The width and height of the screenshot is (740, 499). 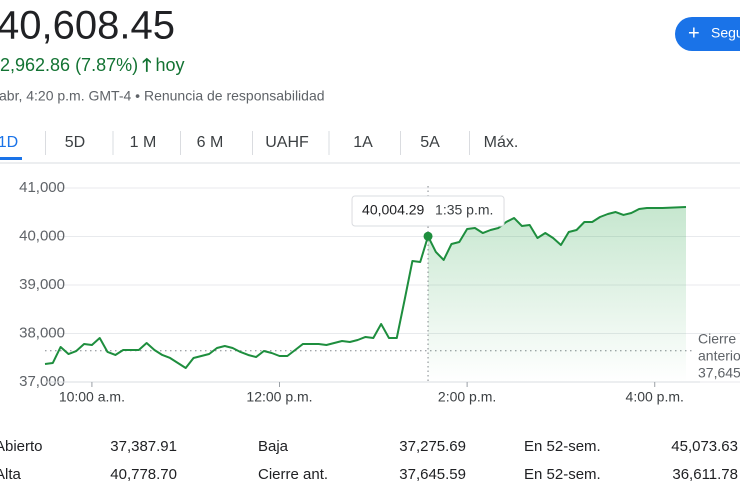 What do you see at coordinates (363, 142) in the screenshot?
I see `tab: 1A` at bounding box center [363, 142].